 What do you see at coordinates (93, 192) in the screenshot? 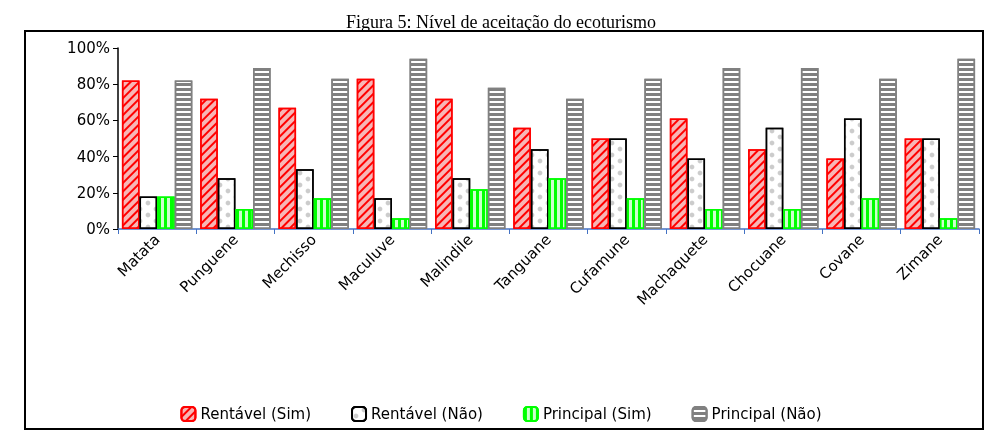
I see `y-tick-label: 20%` at bounding box center [93, 192].